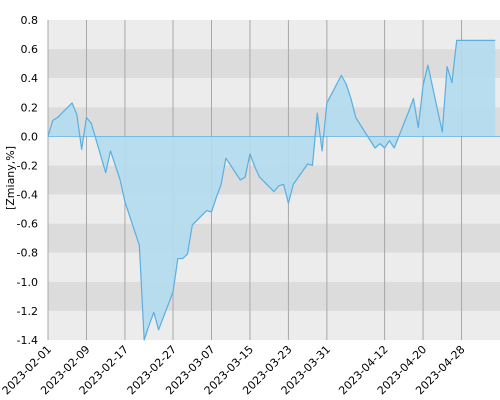  Describe the element at coordinates (30, 107) in the screenshot. I see `y-tick-label: 0.2` at that location.